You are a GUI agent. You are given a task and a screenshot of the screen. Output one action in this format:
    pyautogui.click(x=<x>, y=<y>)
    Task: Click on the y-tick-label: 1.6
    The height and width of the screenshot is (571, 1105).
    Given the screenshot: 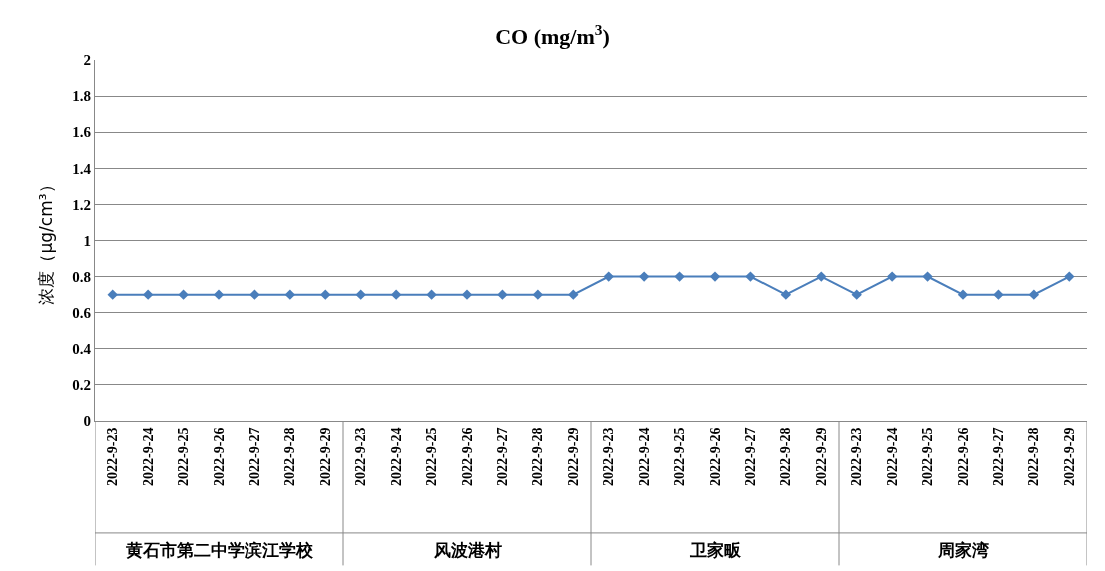 What is the action you would take?
    pyautogui.click(x=82, y=132)
    